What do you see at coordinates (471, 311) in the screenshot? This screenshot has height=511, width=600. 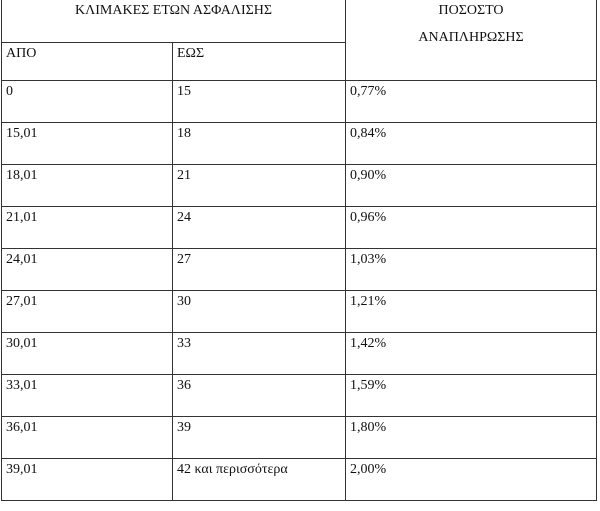 I see `rate-cell: 1,21%` at bounding box center [471, 311].